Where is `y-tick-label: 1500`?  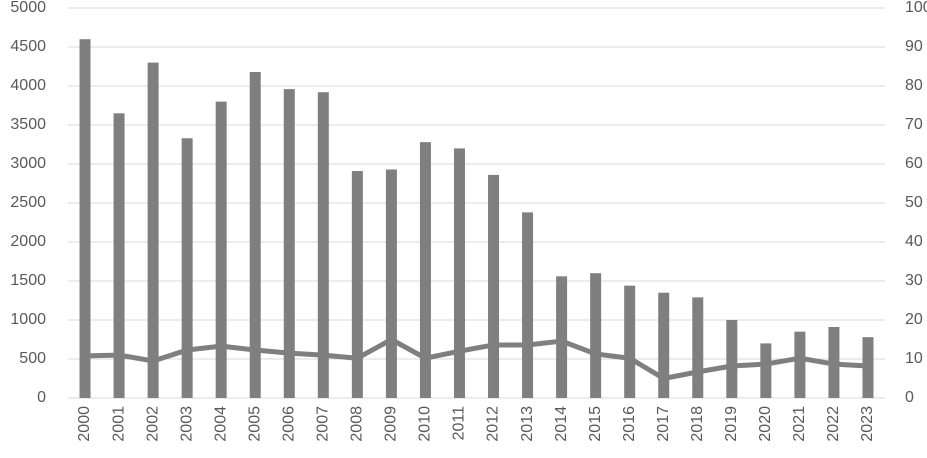 y-tick-label: 1500 is located at coordinates (28, 280).